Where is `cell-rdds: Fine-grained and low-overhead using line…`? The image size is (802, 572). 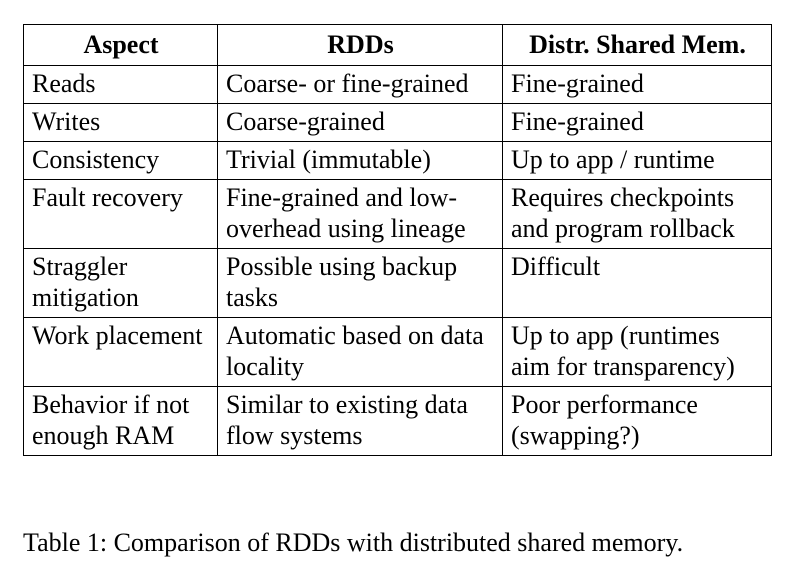
cell-rdds: Fine-grained and low-overhead using line… is located at coordinates (360, 214).